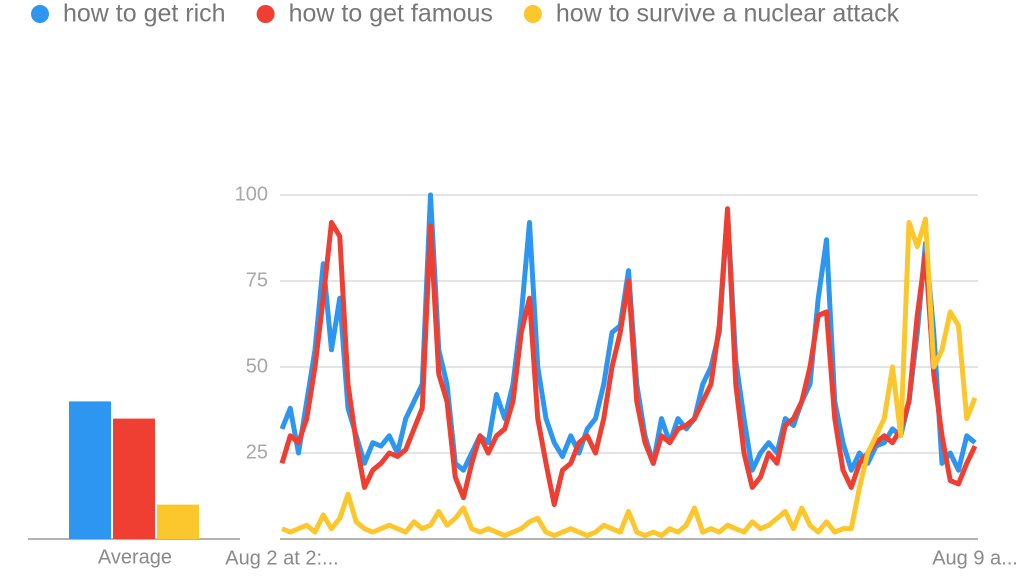 The image size is (1024, 576). I want to click on y-tick-label: 25, so click(257, 452).